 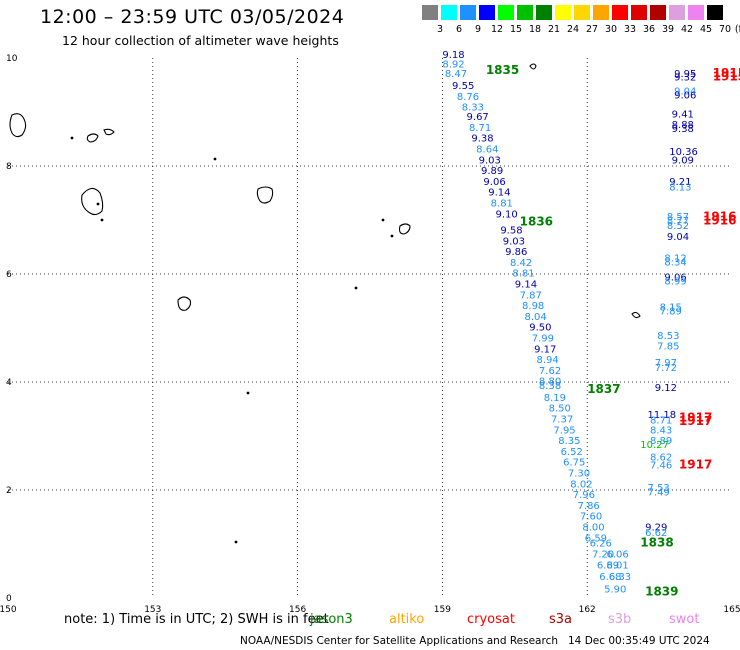 I want to click on wave-height-value: 7.87, so click(x=531, y=295).